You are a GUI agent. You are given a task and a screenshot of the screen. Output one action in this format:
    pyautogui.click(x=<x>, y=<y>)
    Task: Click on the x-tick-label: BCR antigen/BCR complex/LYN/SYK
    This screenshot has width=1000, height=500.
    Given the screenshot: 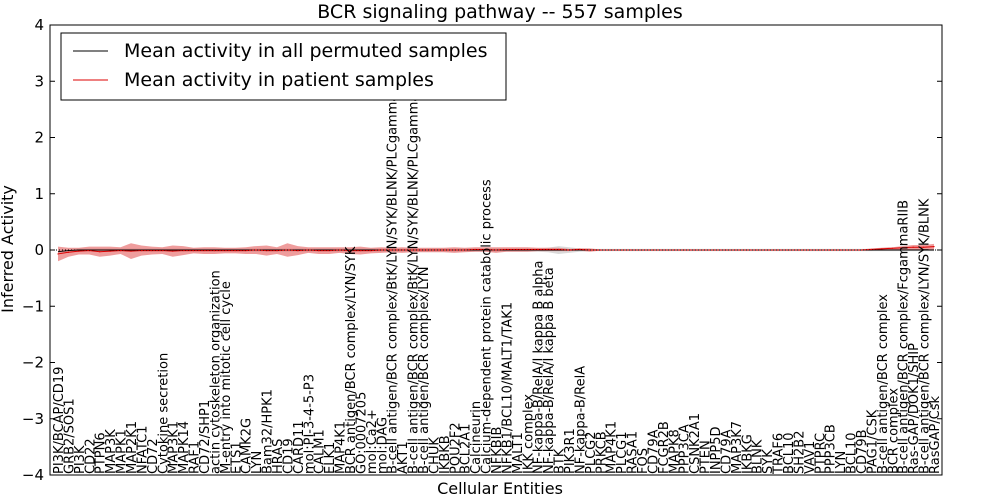 What is the action you would take?
    pyautogui.click(x=351, y=360)
    